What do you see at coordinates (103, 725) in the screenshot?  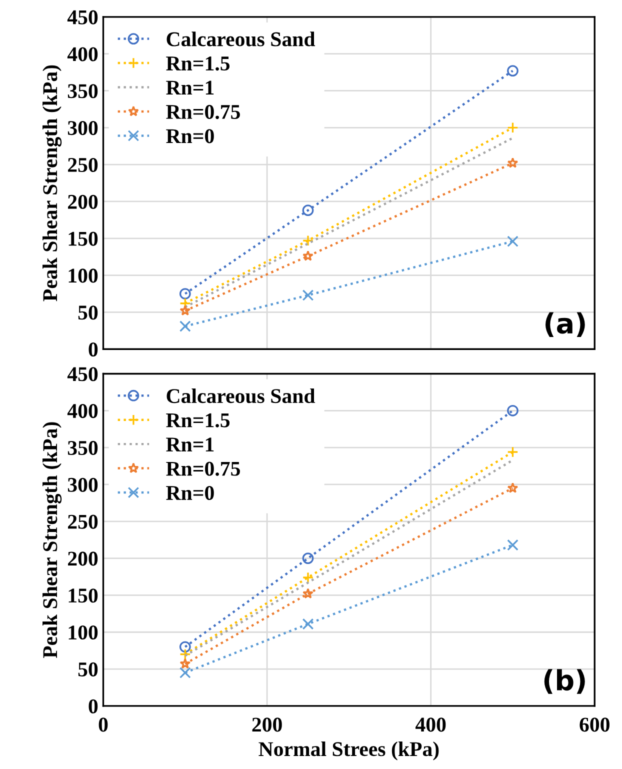 I see `x-tick-label: 0` at bounding box center [103, 725].